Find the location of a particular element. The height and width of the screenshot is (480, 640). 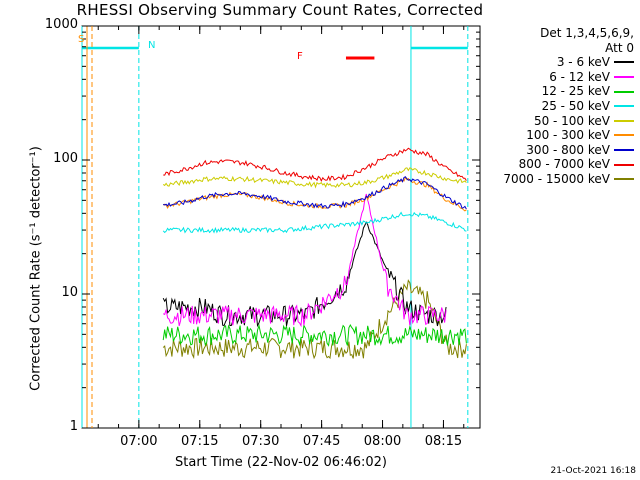

legend-label: 100 - 300 keV is located at coordinates (568, 135).